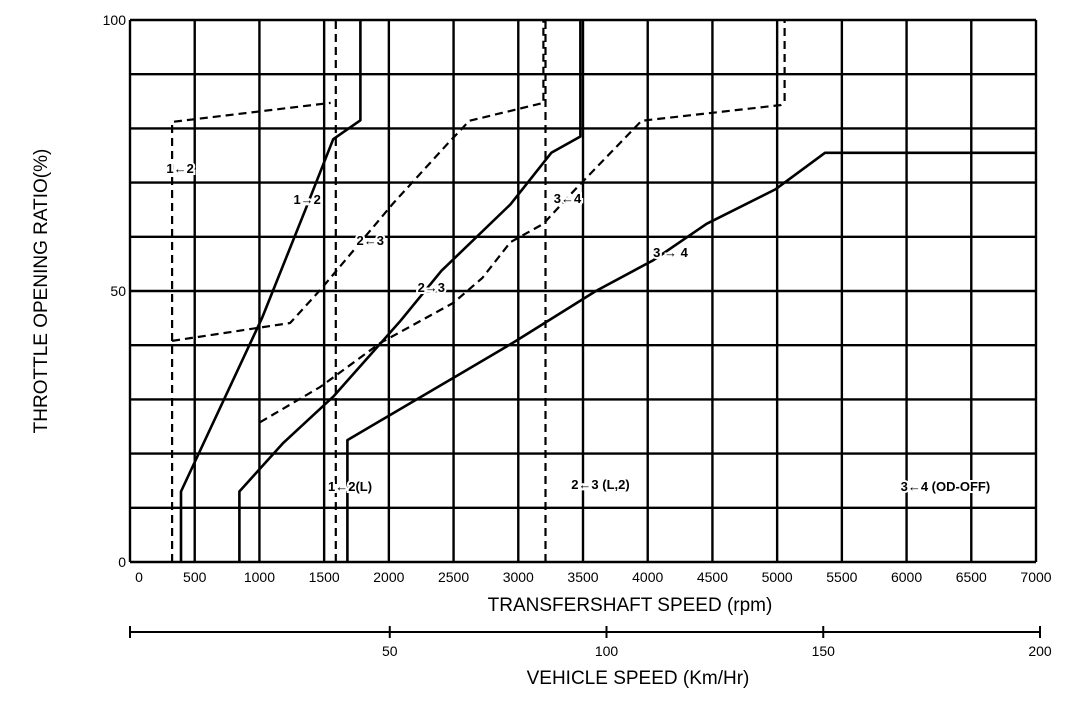  What do you see at coordinates (647, 577) in the screenshot?
I see `x-tick-label: 4000` at bounding box center [647, 577].